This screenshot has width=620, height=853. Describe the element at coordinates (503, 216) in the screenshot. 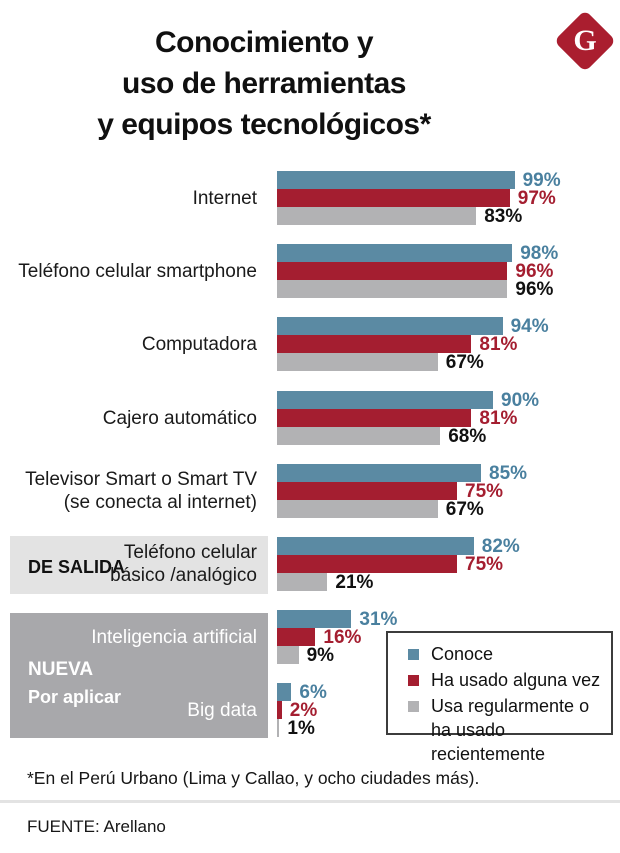

I see `bar-value-label: 83%` at that location.